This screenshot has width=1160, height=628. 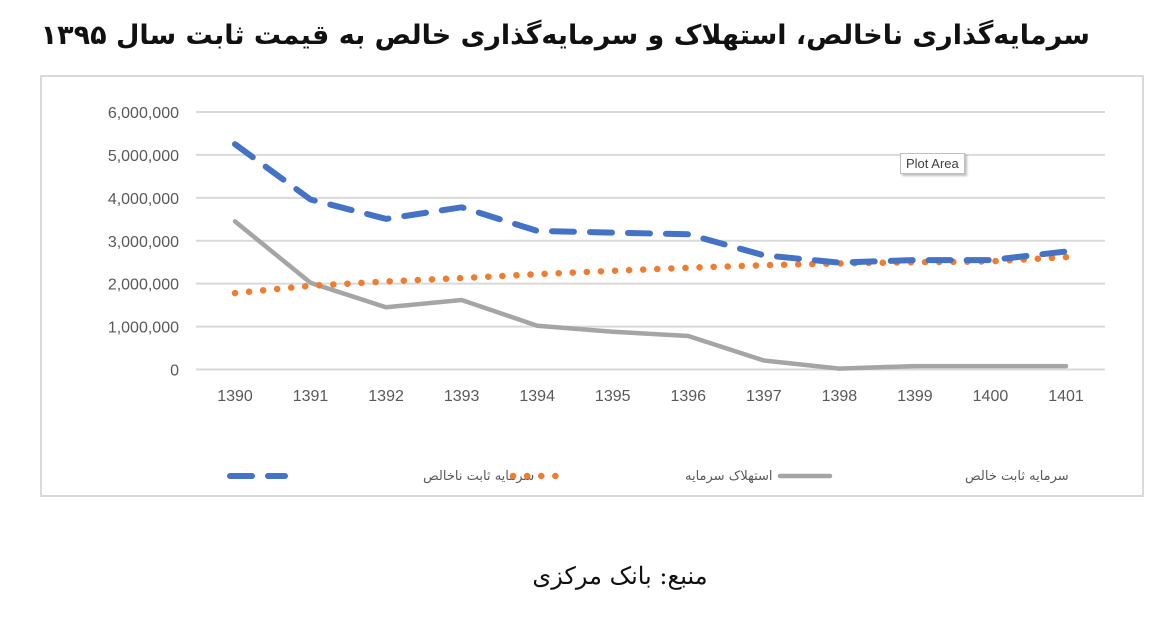 I want to click on plot-area-tooltip: Plot Area, so click(x=932, y=163).